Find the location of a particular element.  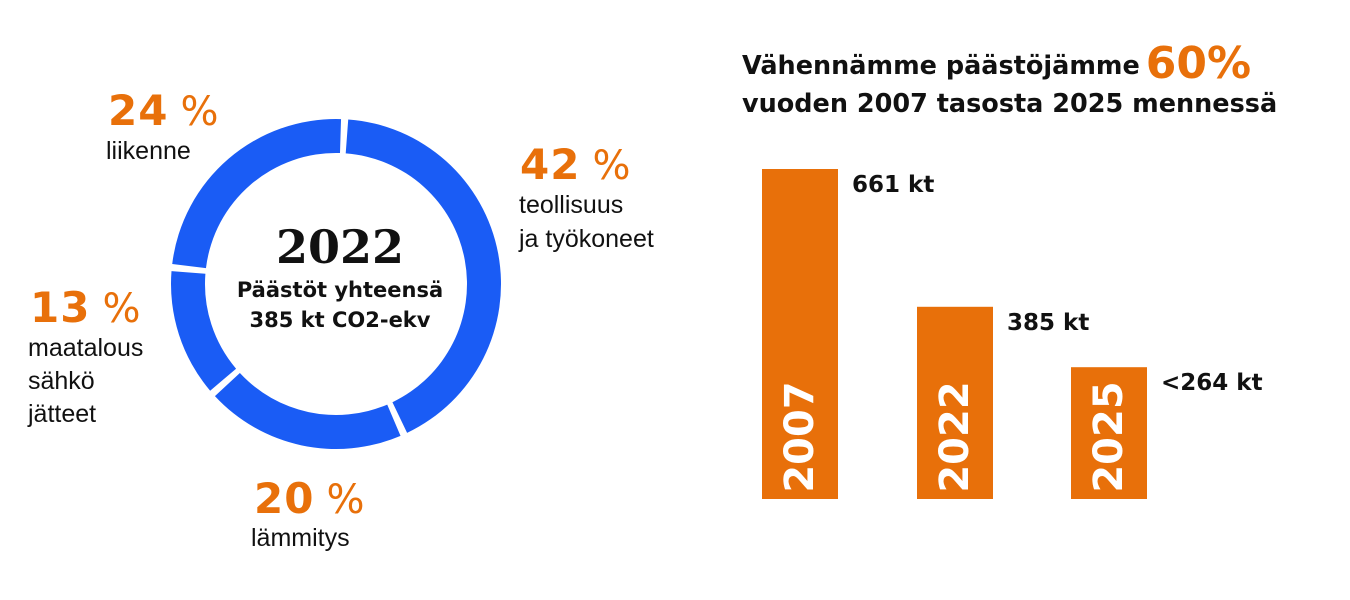

chart-title-line2: vuoden 2007 tasosta 2025 mennessä is located at coordinates (1010, 104).